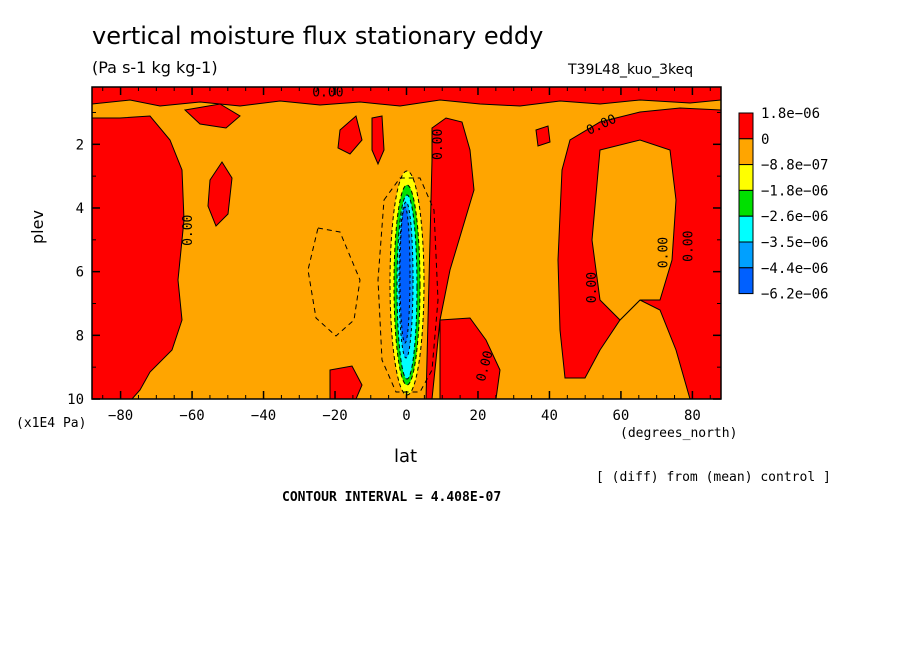  Describe the element at coordinates (679, 433) in the screenshot. I see `x-axis-units: (degrees_north)` at that location.